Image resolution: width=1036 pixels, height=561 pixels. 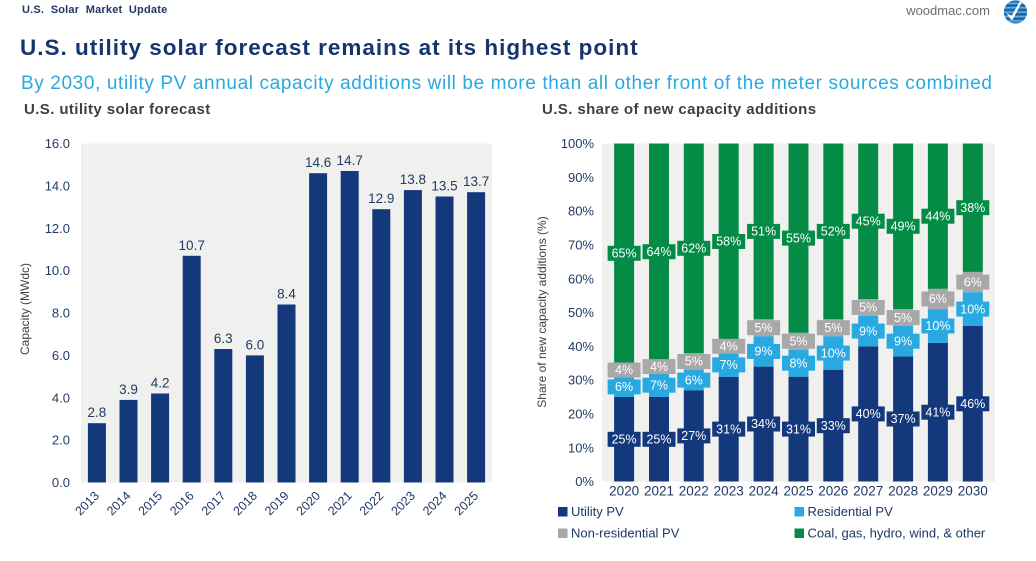 I want to click on svg-text: Utility PV, so click(x=597, y=511).